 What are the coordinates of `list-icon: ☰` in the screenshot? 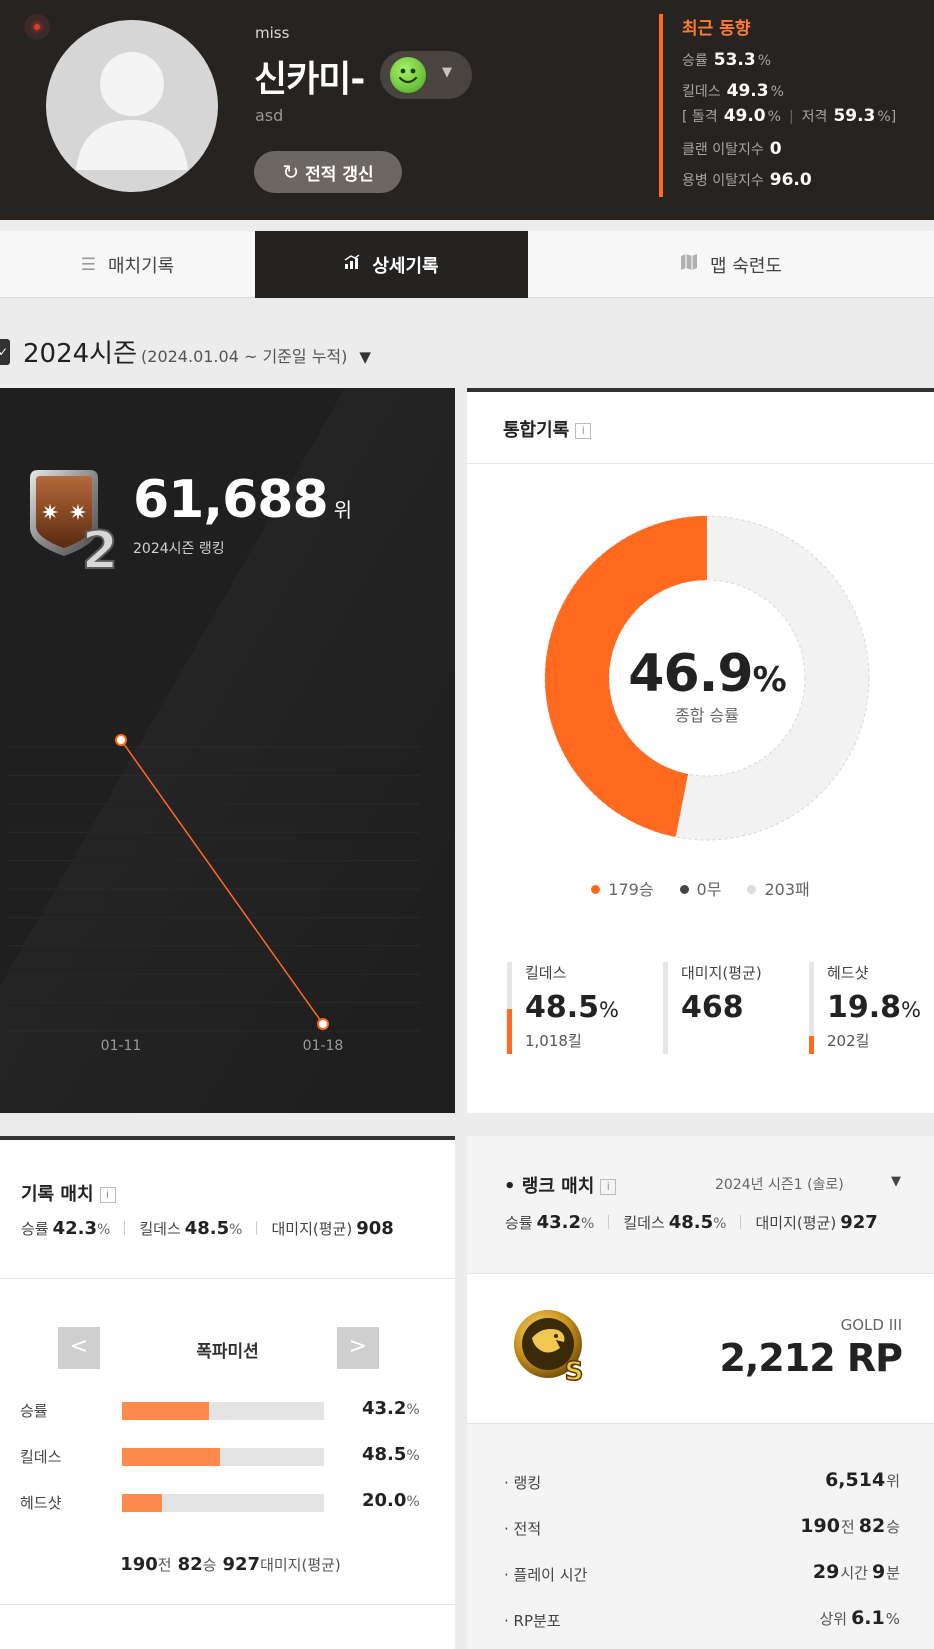 It's located at (88, 264).